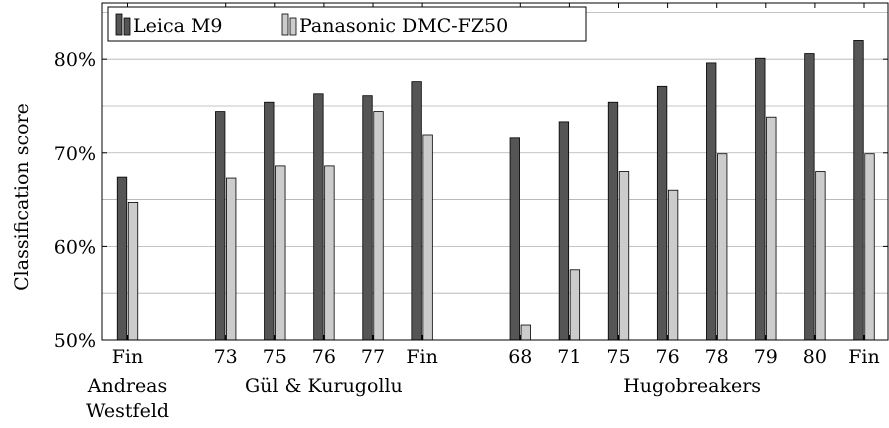 This screenshot has width=889, height=428. Describe the element at coordinates (520, 357) in the screenshot. I see `x-tick-label: 68` at that location.